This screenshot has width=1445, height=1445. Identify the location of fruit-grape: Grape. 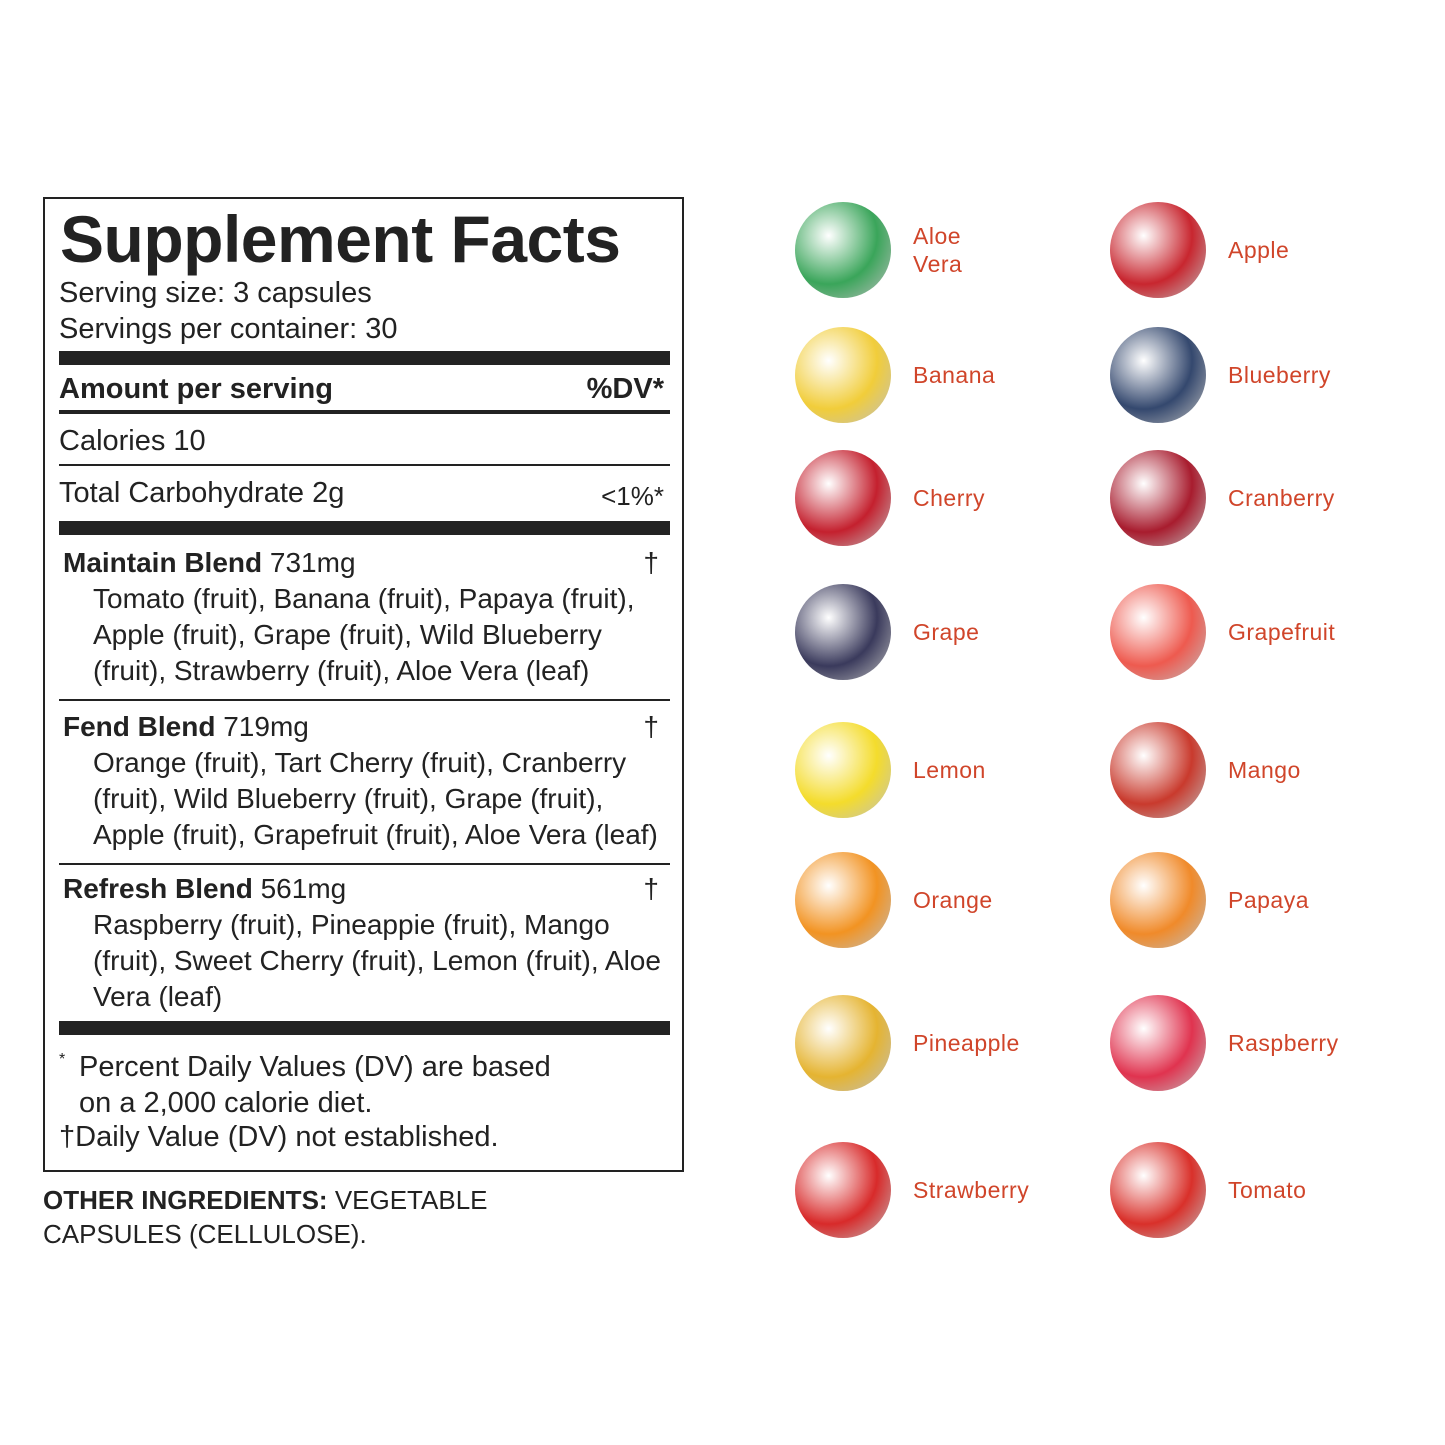
(887, 632).